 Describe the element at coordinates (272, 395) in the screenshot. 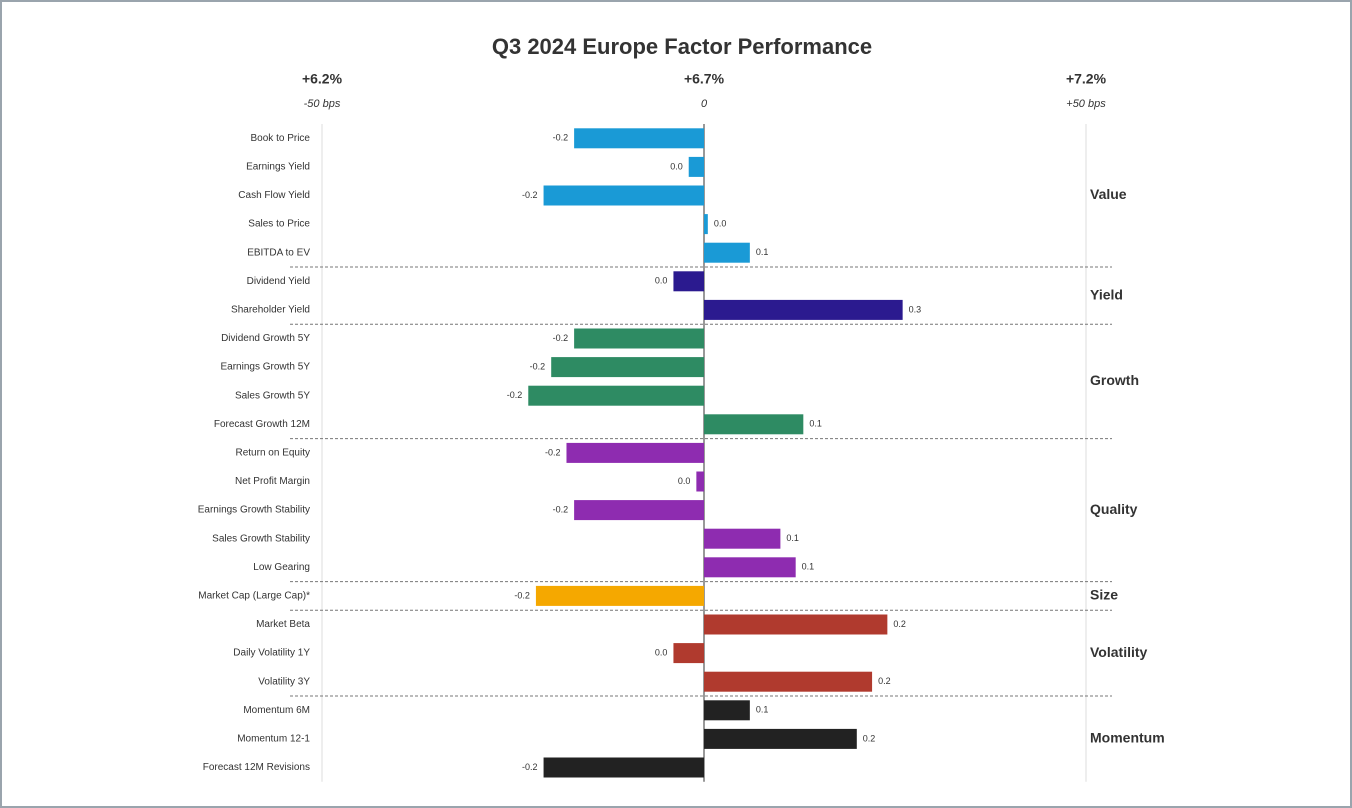

I see `category-label: Sales Growth 5Y` at that location.